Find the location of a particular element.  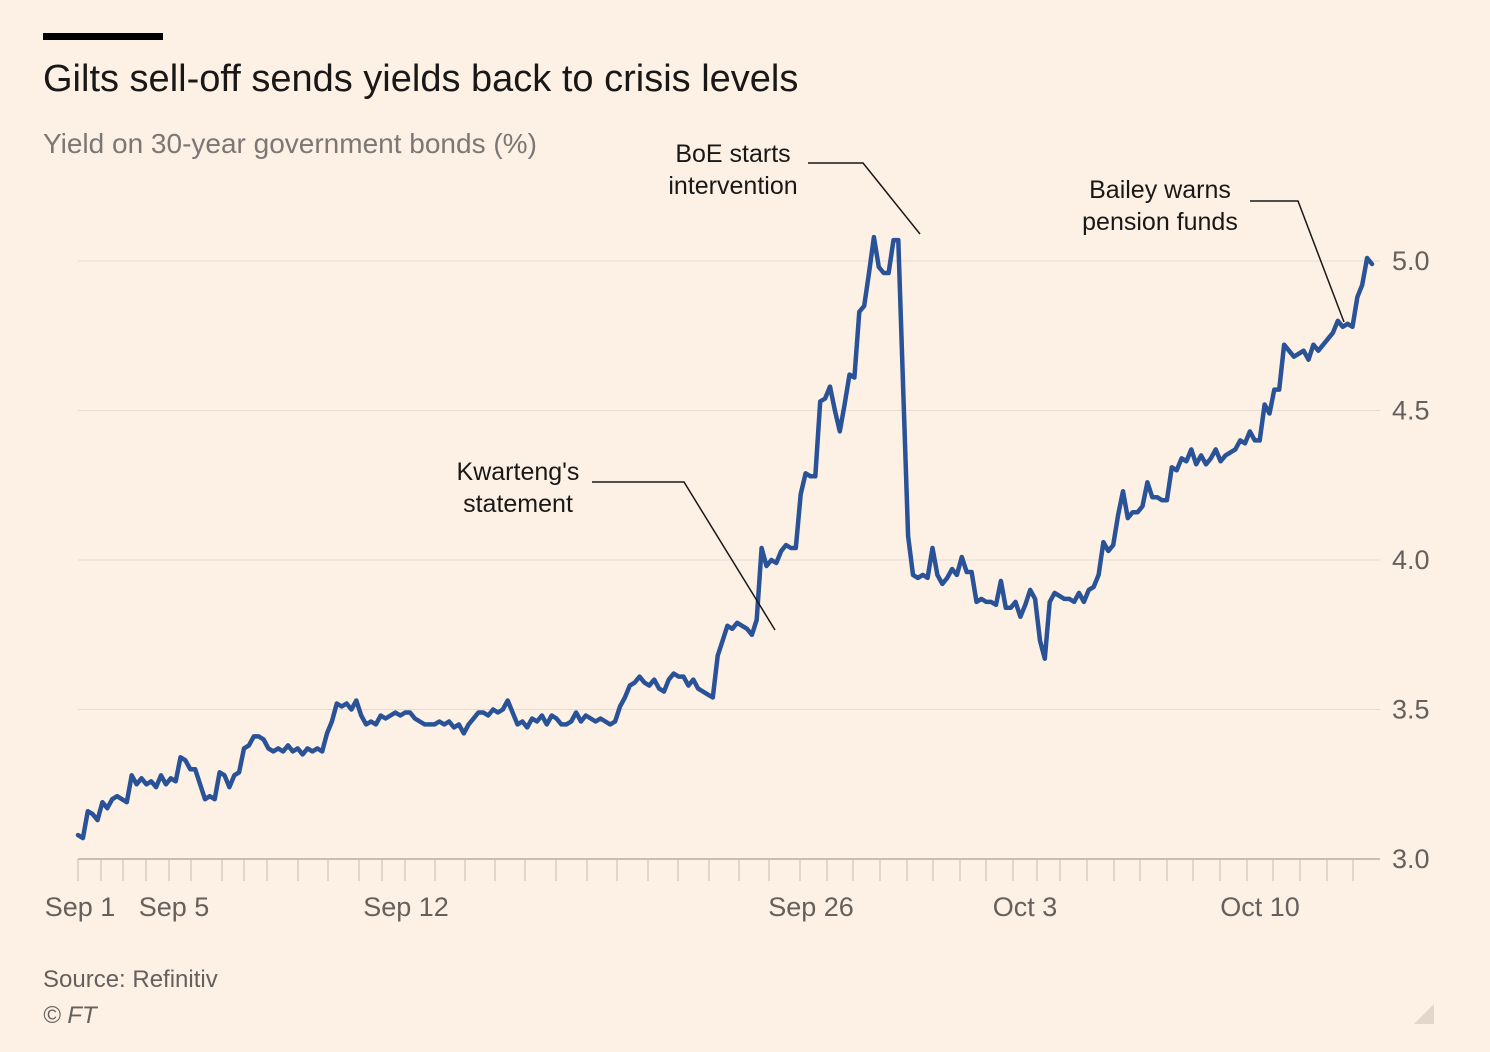

y-tick-label: 4.0 is located at coordinates (1411, 560).